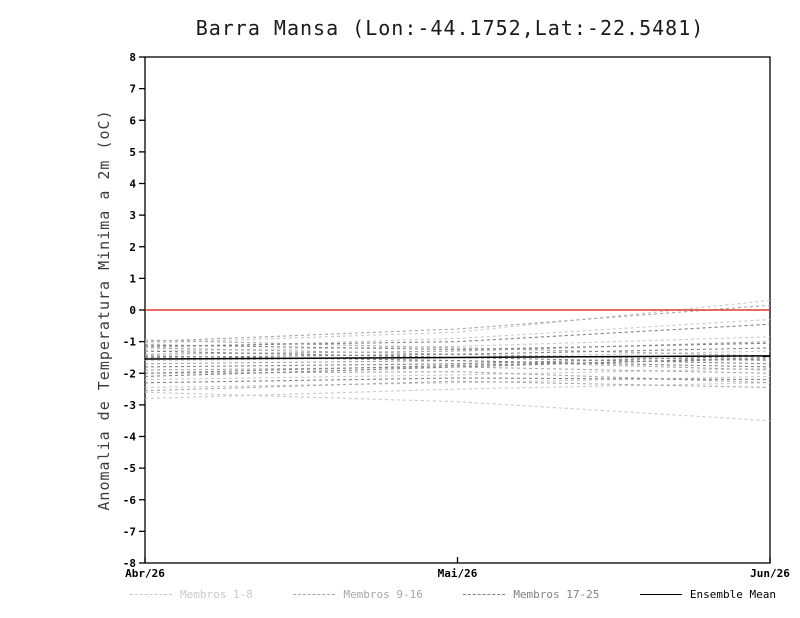 The width and height of the screenshot is (800, 618). What do you see at coordinates (132, 89) in the screenshot?
I see `svg-text: 7` at bounding box center [132, 89].